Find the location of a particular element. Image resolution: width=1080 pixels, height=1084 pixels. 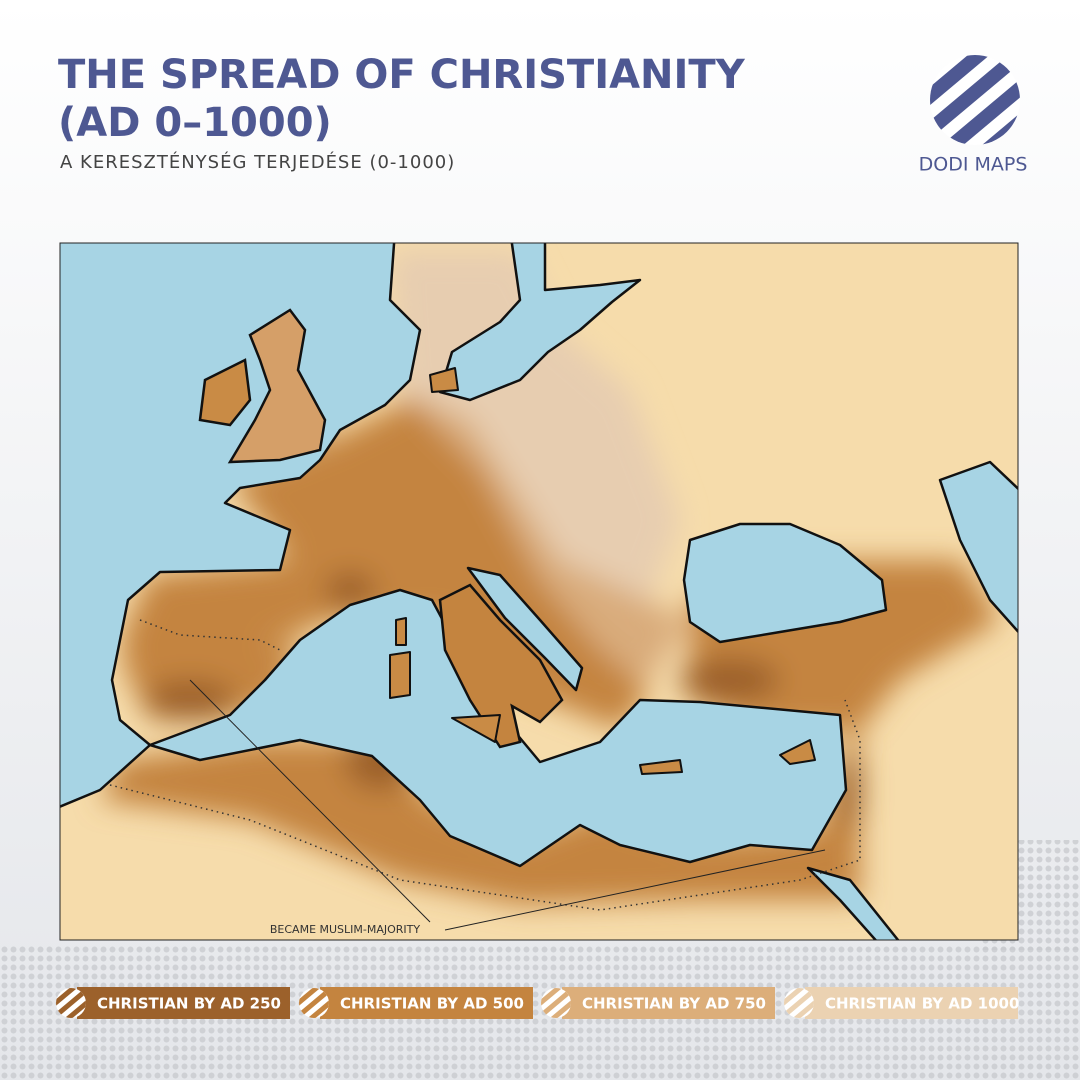

leader is located at coordinates (507, 805).